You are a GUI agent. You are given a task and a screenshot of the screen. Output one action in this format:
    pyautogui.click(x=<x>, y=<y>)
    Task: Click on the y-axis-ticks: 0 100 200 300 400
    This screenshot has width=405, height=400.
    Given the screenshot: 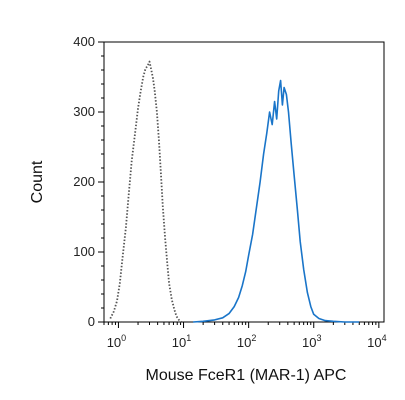 What is the action you would take?
    pyautogui.click(x=88, y=181)
    